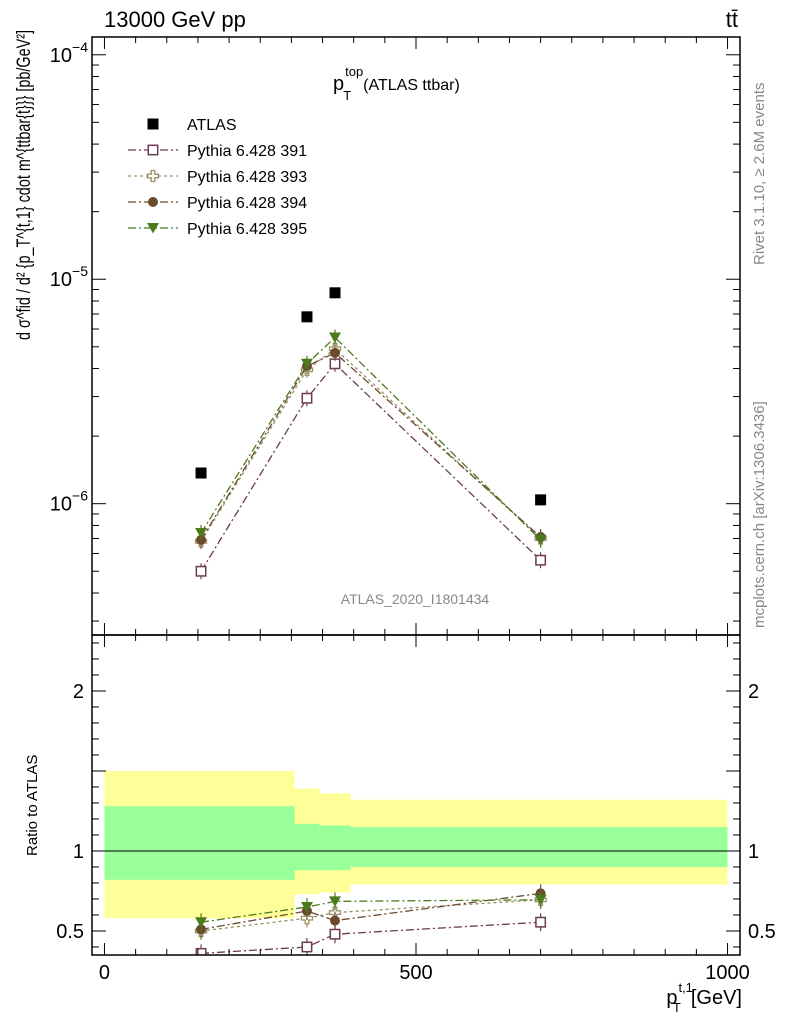  I want to click on mcplots-label: mcplots.cern.ch [arXiv:1306.3436], so click(759, 514).